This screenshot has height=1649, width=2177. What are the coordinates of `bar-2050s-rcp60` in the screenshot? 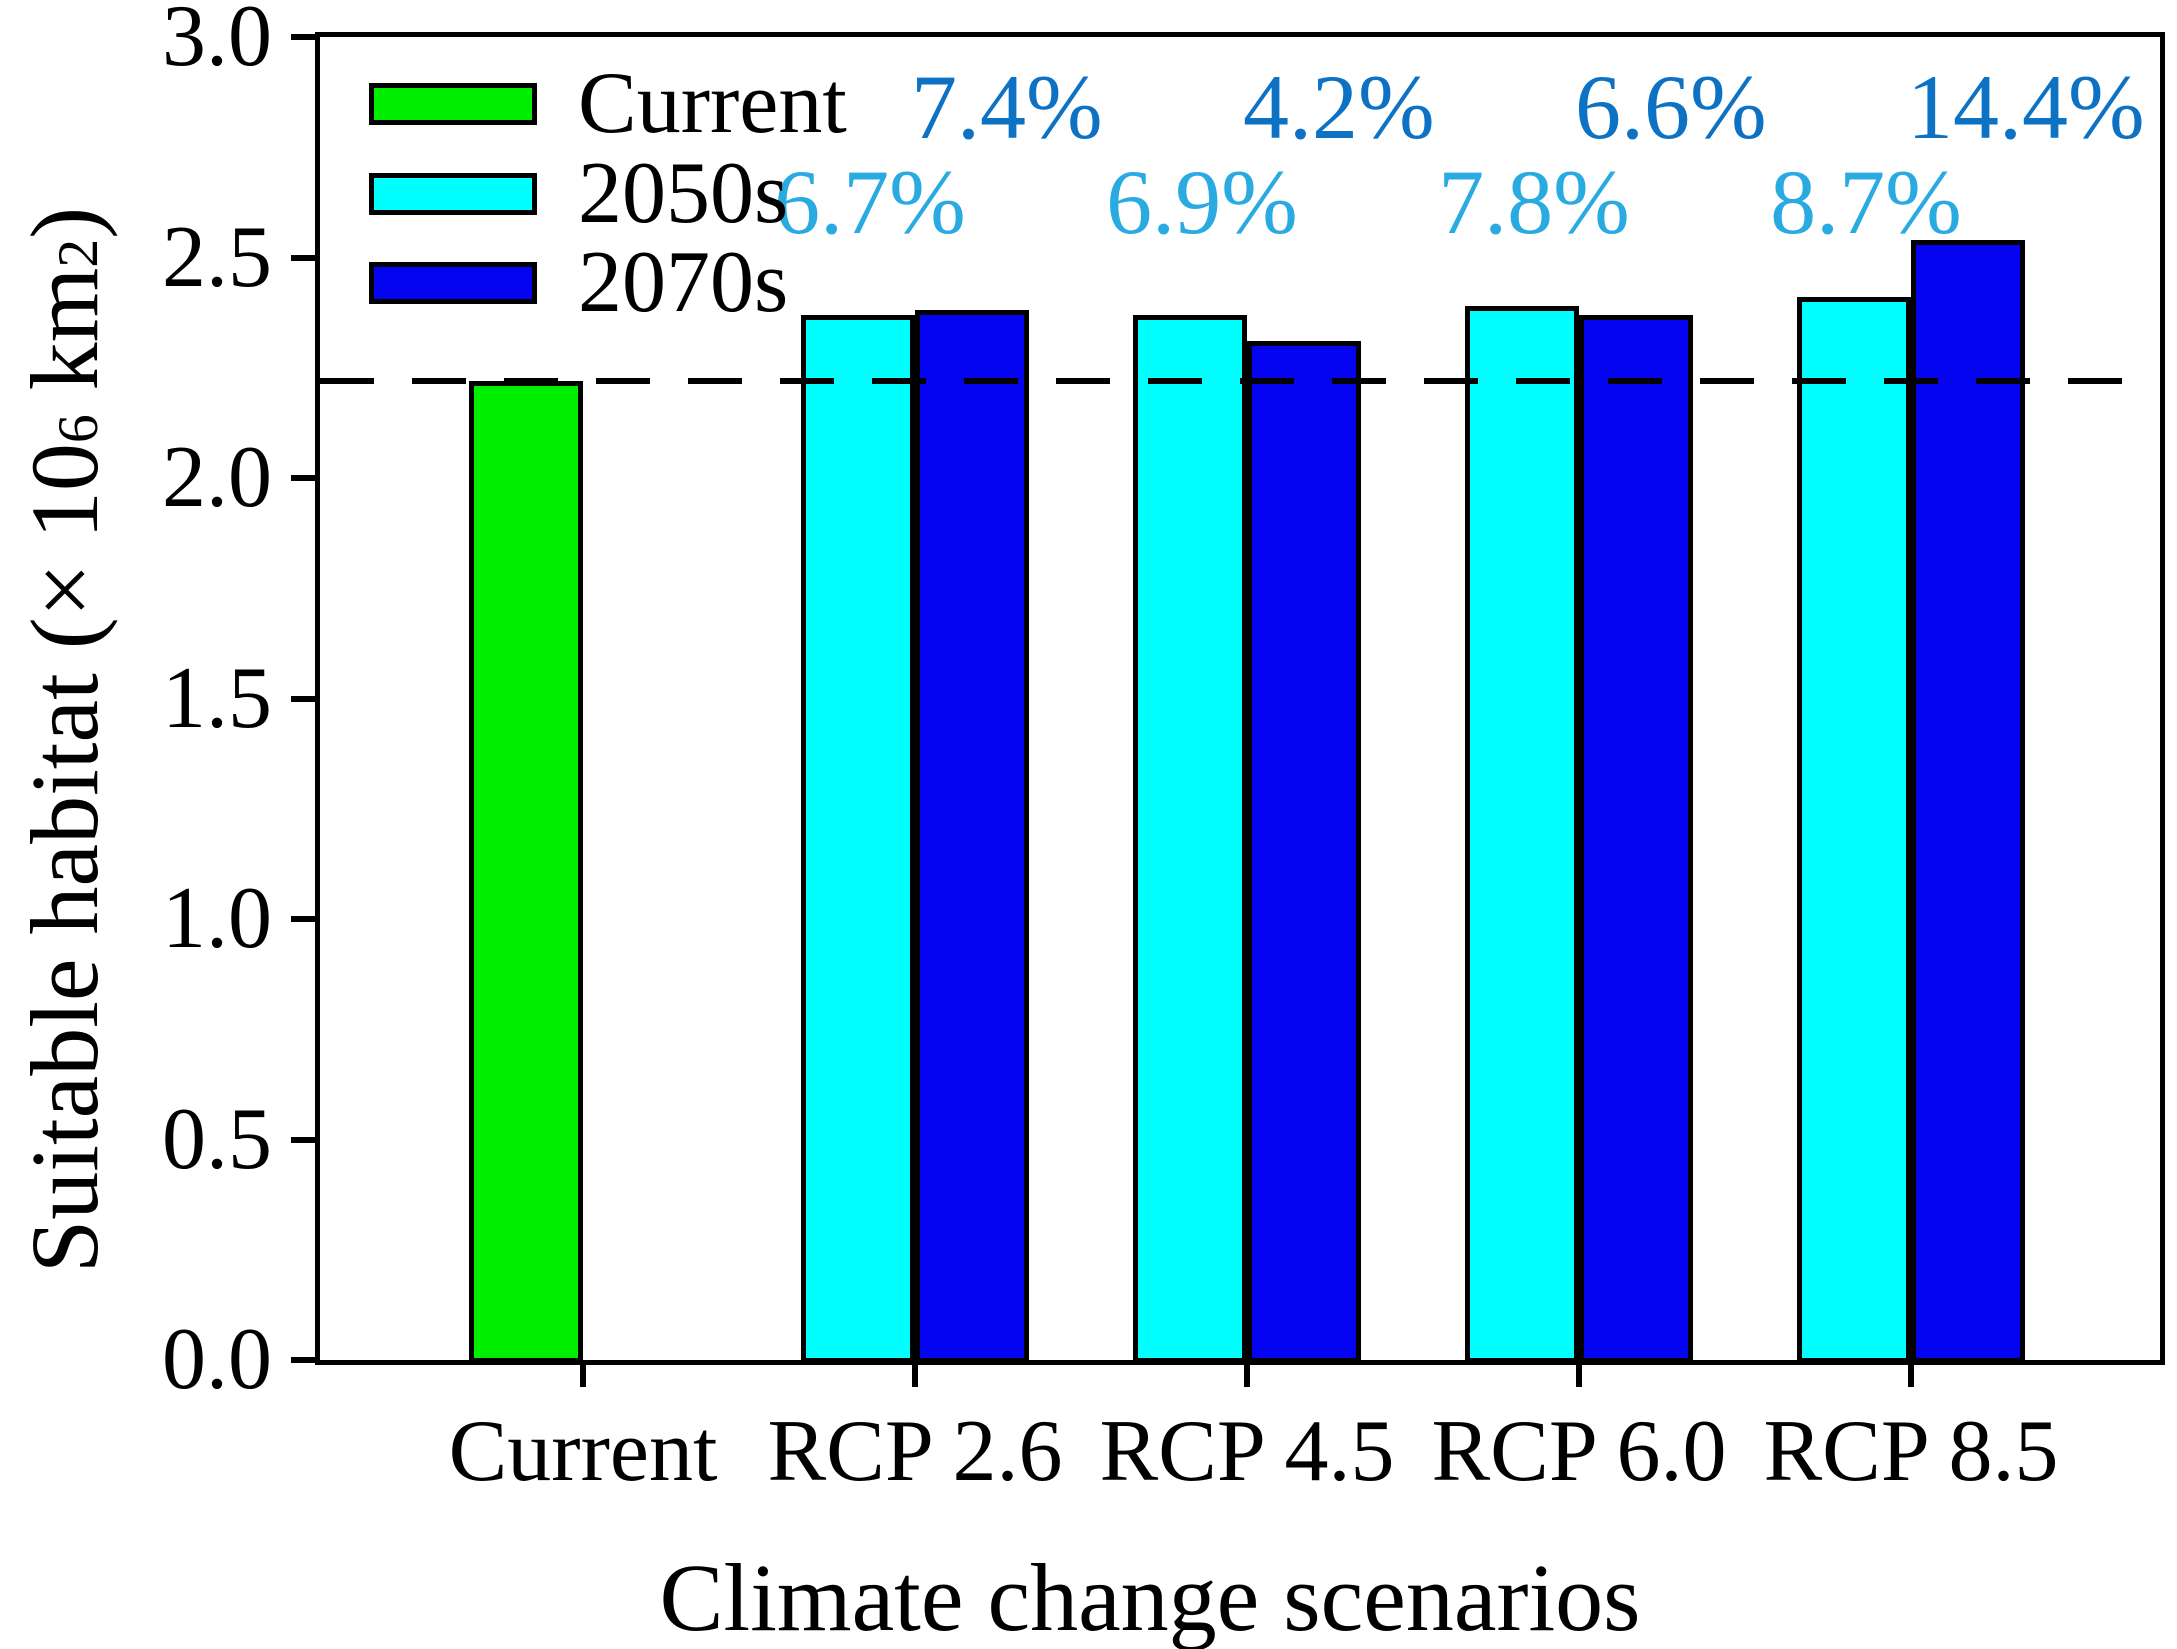 It's located at (1522, 834).